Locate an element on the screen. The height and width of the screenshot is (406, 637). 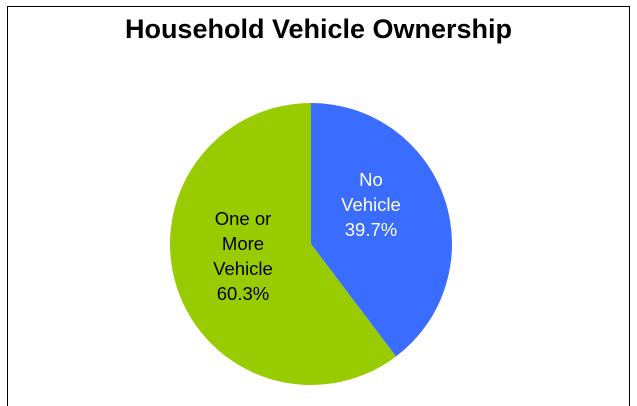
pie-slice-label-0: No Vehicle 39.7% is located at coordinates (371, 204).